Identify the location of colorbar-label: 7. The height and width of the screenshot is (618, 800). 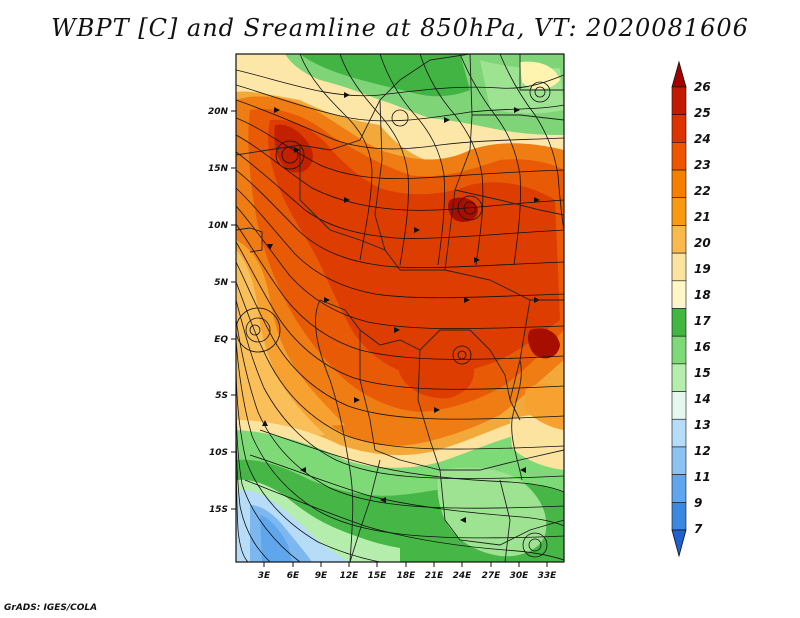
(698, 529).